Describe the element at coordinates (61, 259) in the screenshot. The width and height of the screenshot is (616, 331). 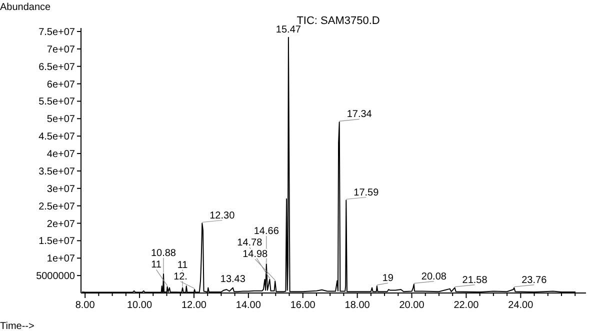
I see `y-tick-label: 1e+07` at that location.